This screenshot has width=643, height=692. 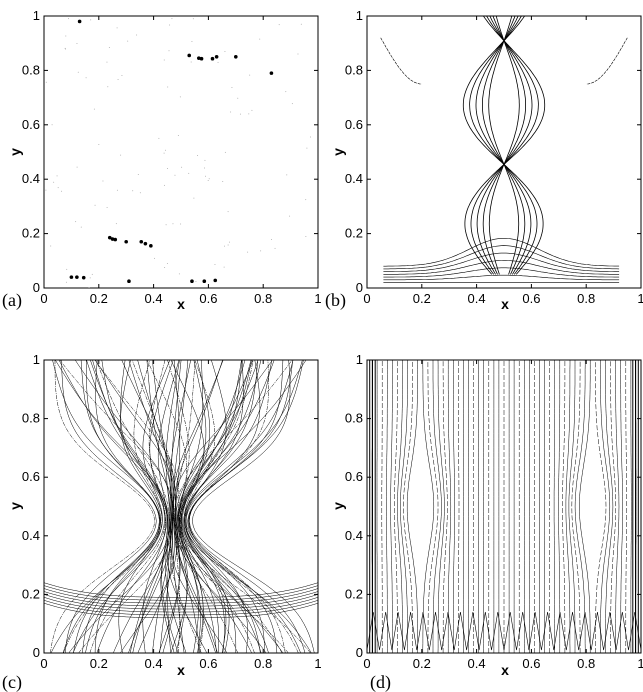 What do you see at coordinates (12, 682) in the screenshot?
I see `panel-label-c: (c)` at bounding box center [12, 682].